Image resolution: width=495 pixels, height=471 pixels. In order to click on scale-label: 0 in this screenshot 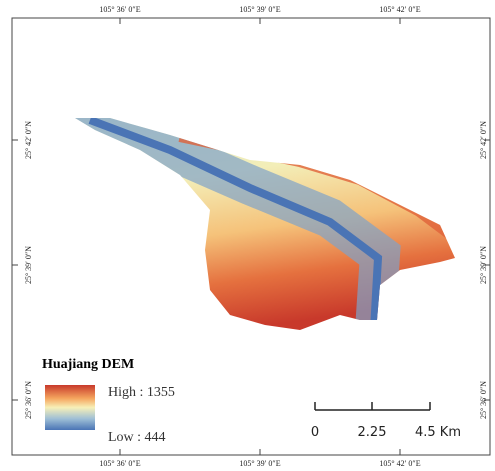, I will do `click(315, 432)`.